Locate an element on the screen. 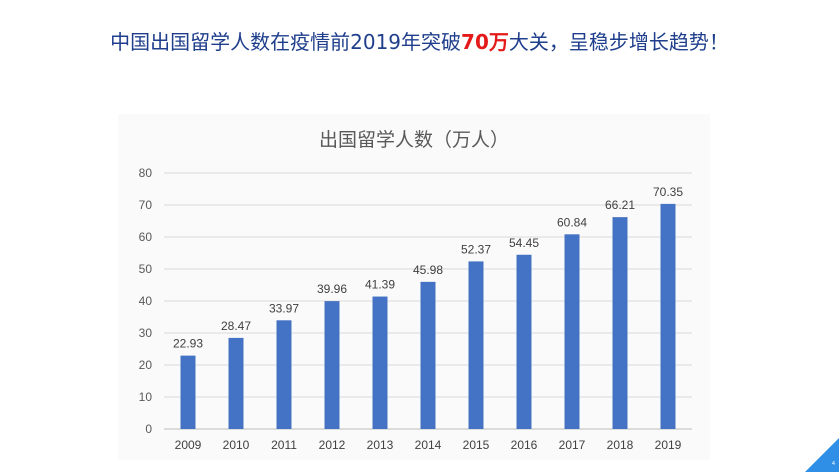  x-tick-label: 2009 is located at coordinates (188, 445).